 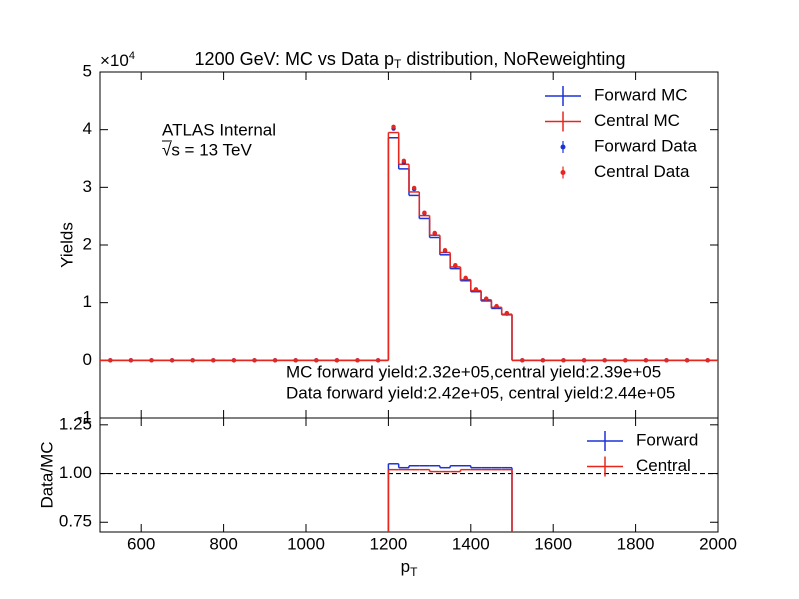 I want to click on x-tick-label: 1000, so click(x=306, y=543).